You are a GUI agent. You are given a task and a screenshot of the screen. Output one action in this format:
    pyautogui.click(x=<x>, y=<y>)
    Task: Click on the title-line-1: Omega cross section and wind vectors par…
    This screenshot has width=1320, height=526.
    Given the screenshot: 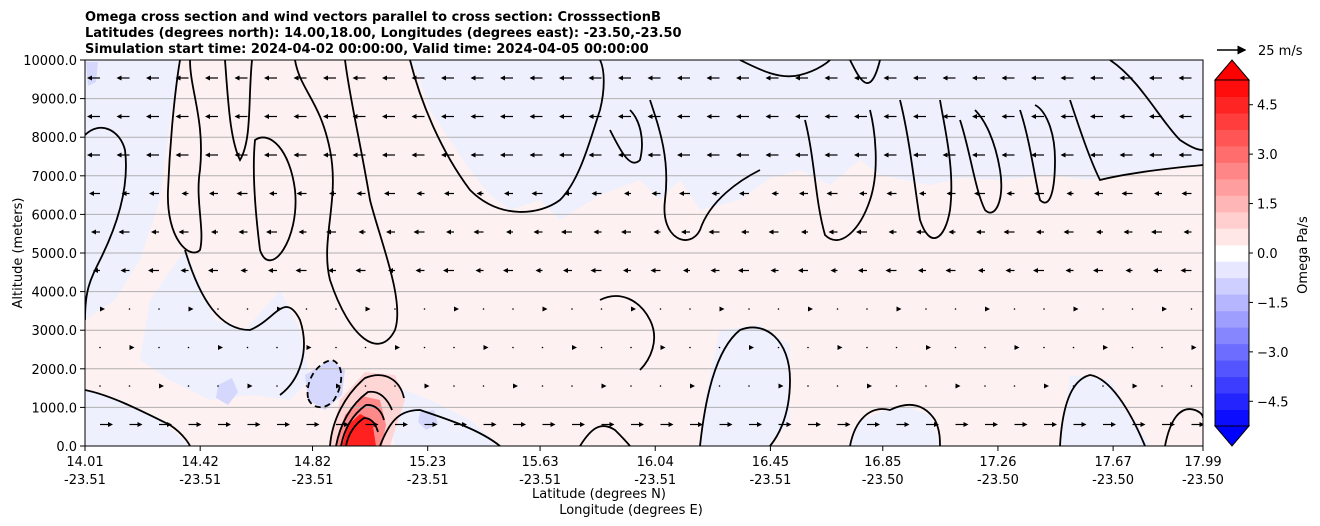 What is the action you would take?
    pyautogui.click(x=373, y=17)
    